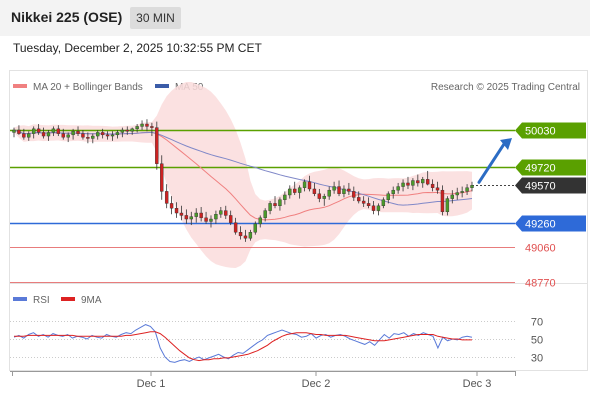  Describe the element at coordinates (155, 18) in the screenshot. I see `timeframe-badge: 30 MIN` at that location.